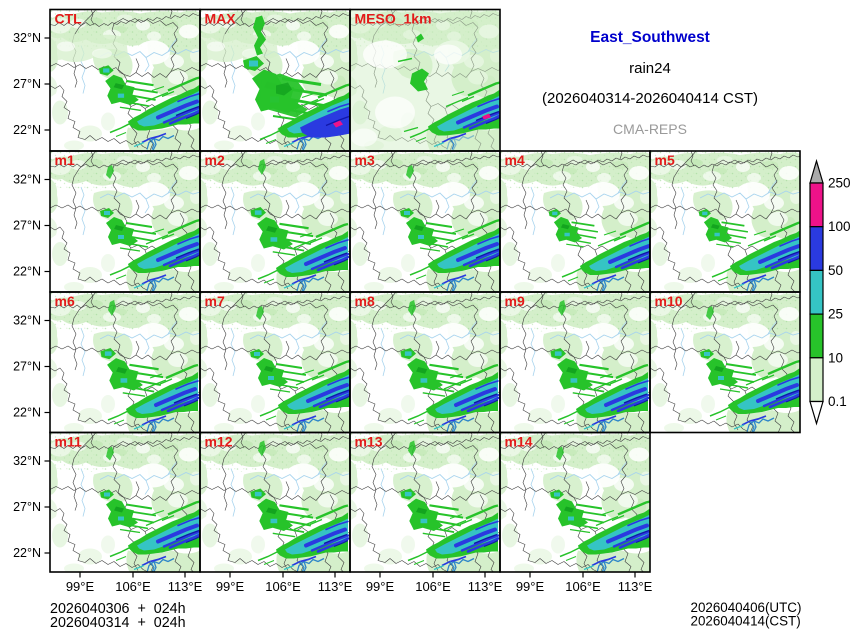 This screenshot has height=643, width=860. What do you see at coordinates (118, 623) in the screenshot?
I see `svg-text: 2026040314 + 024h` at bounding box center [118, 623].